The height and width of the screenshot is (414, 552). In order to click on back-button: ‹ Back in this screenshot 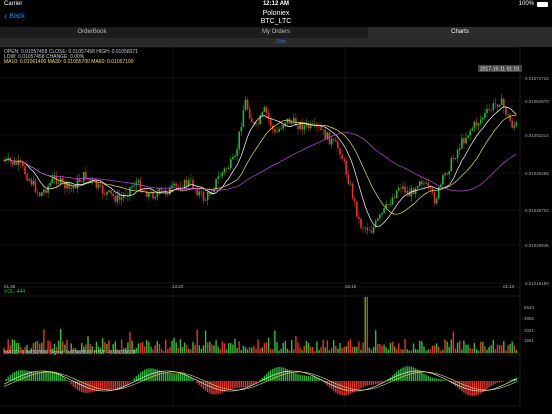, I will do `click(14, 17)`.